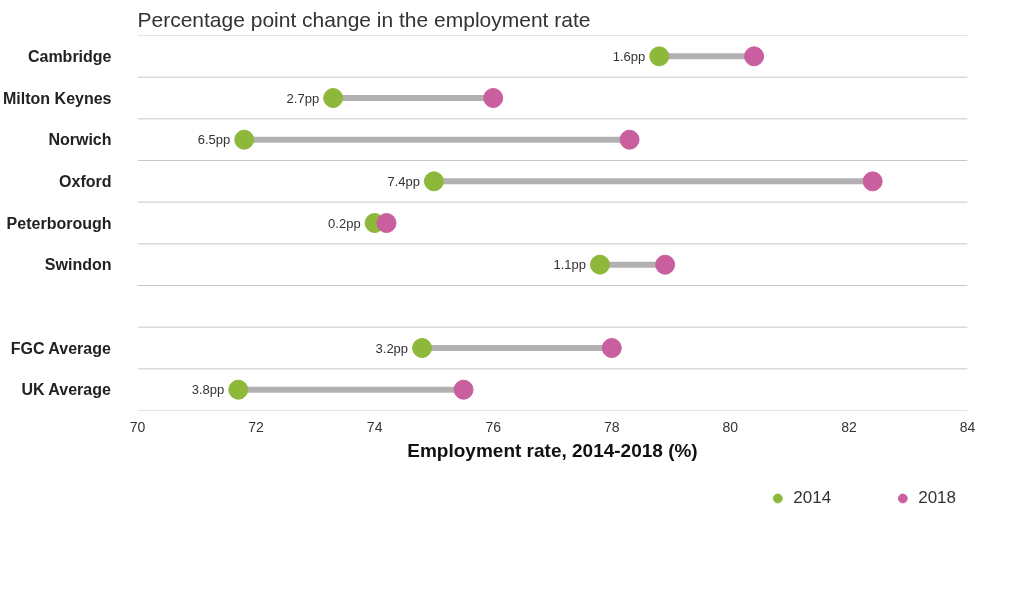 The height and width of the screenshot is (605, 1010). I want to click on x-tick-label: 82, so click(849, 426).